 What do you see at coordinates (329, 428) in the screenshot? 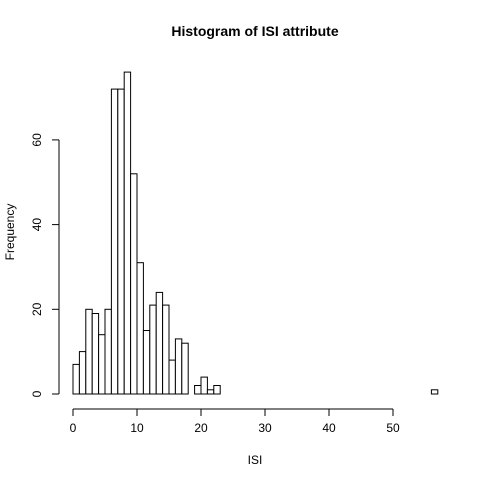
I see `x-tick-label: 40` at bounding box center [329, 428].